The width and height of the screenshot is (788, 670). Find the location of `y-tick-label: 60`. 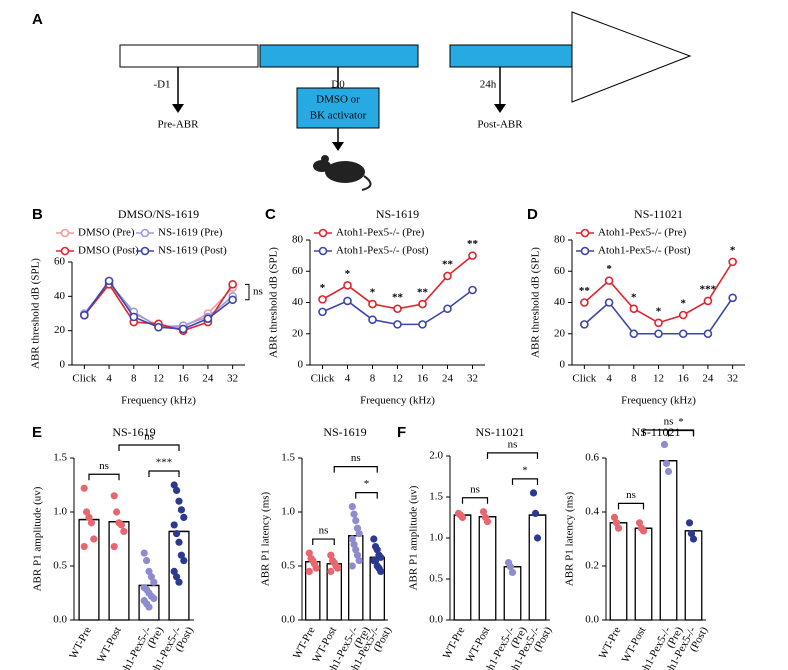

y-tick-label: 60 is located at coordinates (298, 271).